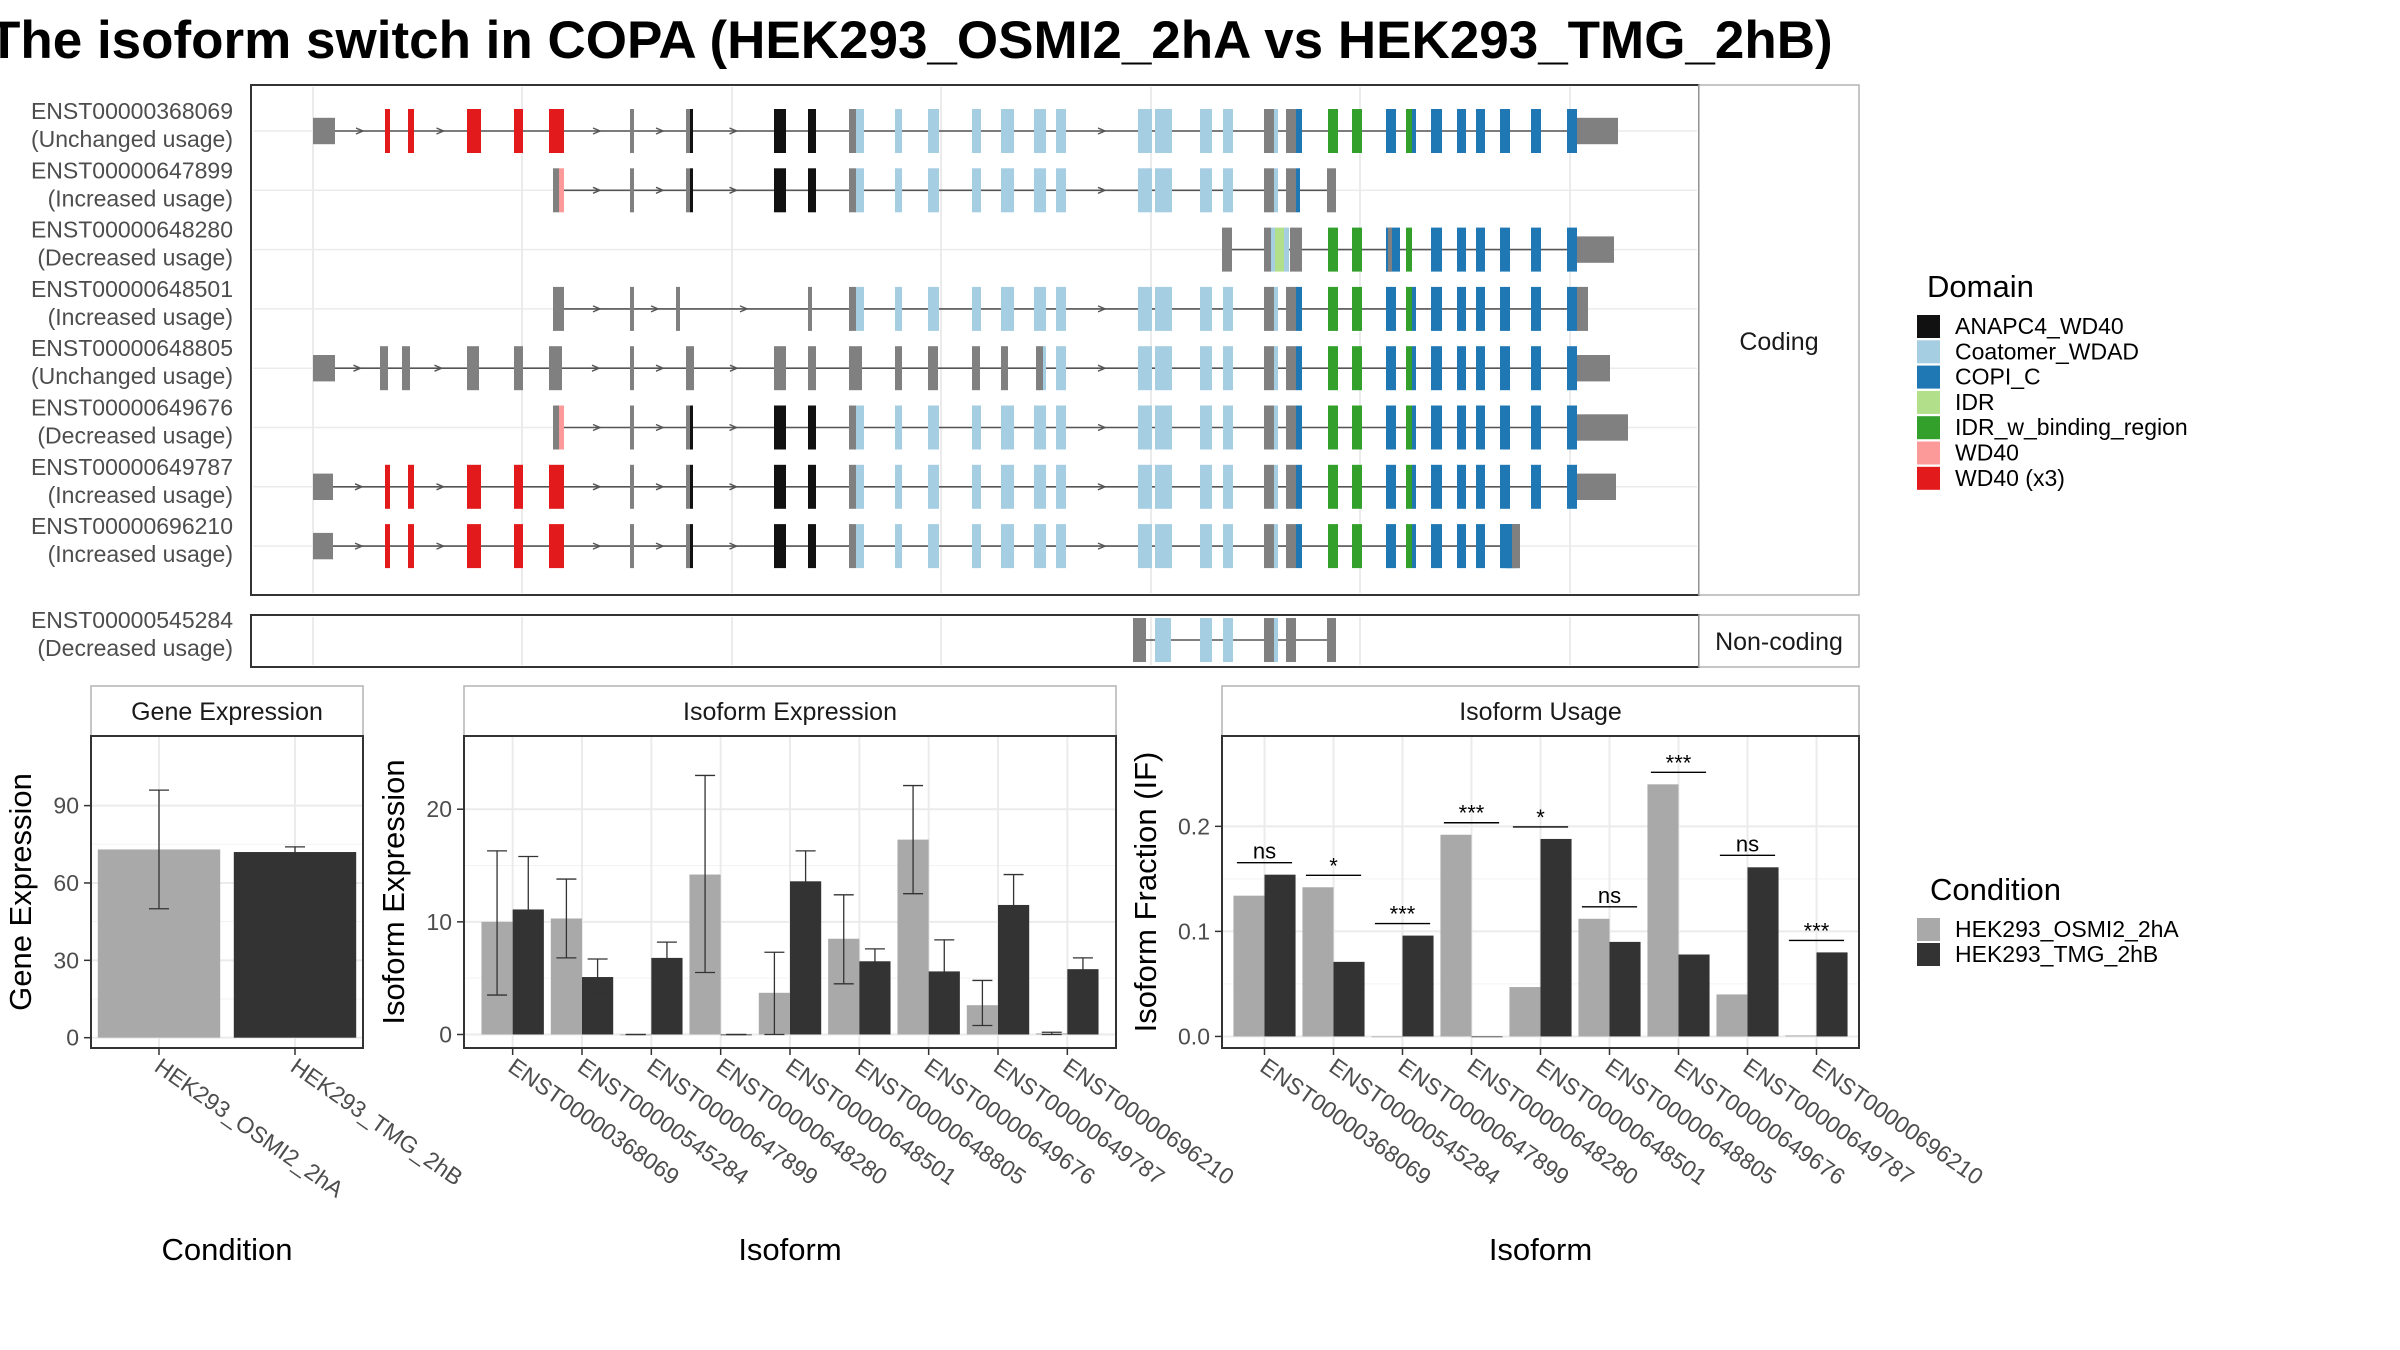  What do you see at coordinates (66, 960) in the screenshot?
I see `y-tick-label: 30` at bounding box center [66, 960].